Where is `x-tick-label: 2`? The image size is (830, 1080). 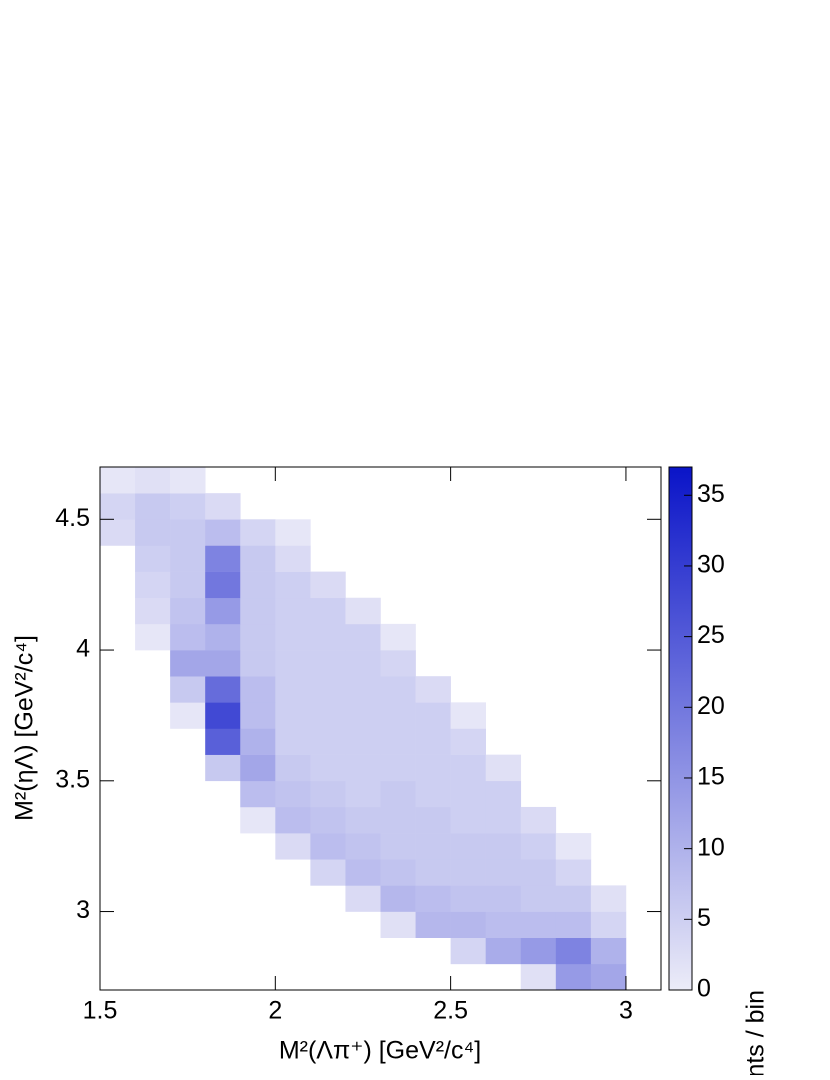 x-tick-label: 2 is located at coordinates (275, 1011).